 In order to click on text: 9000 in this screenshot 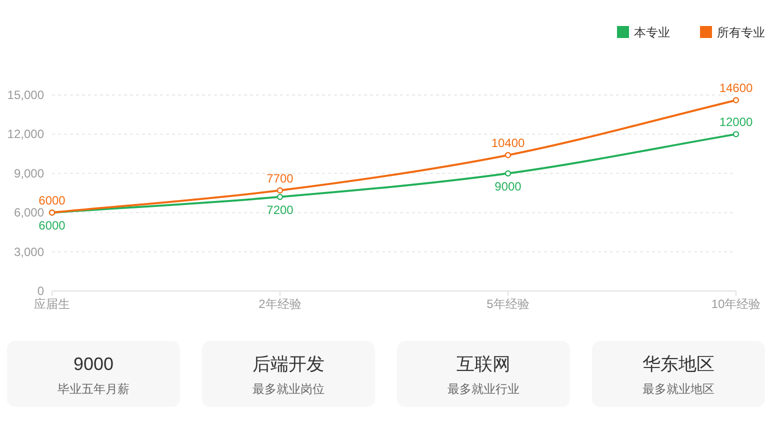, I will do `click(93, 364)`.